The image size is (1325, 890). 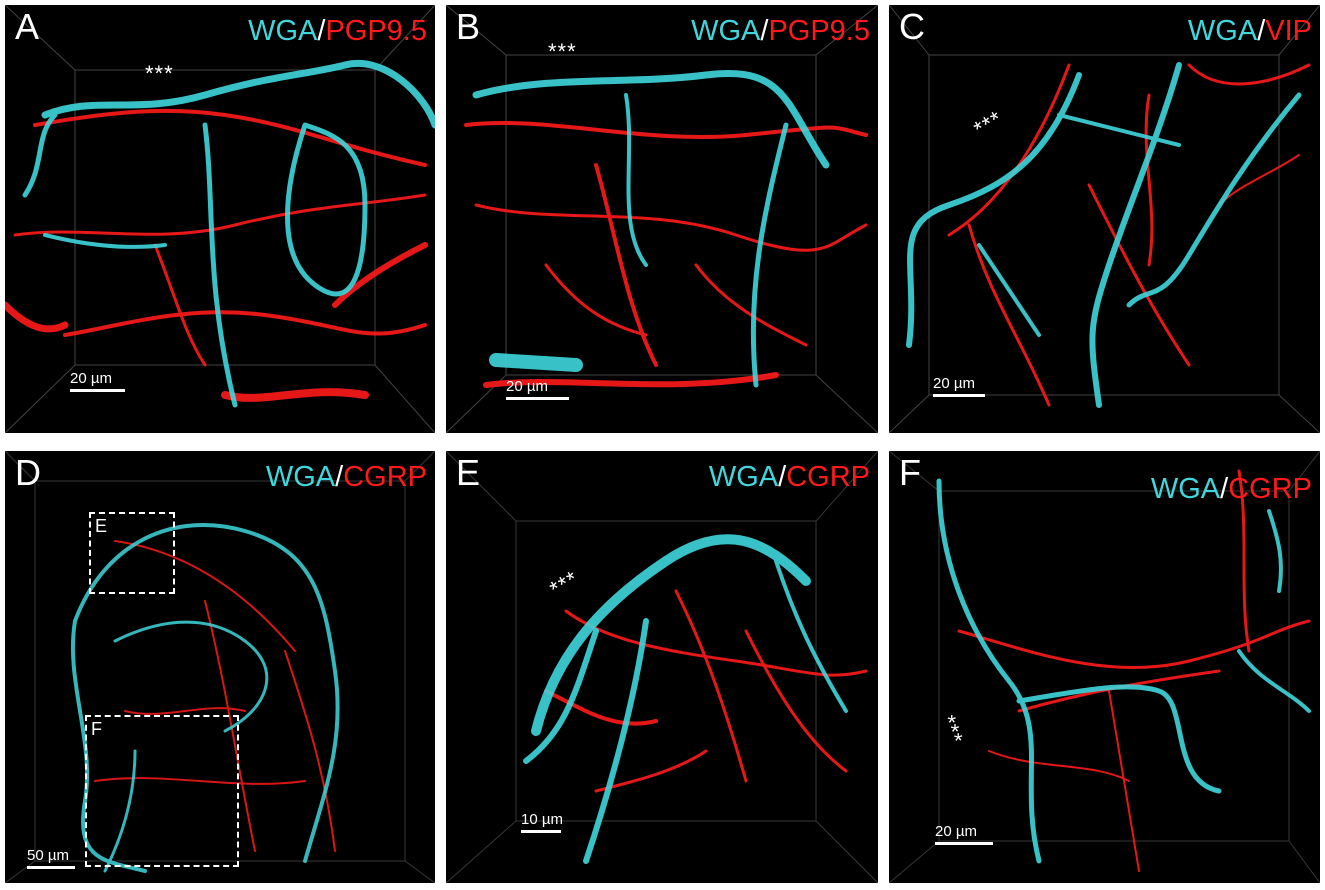 What do you see at coordinates (912, 26) in the screenshot?
I see `panel-letter: C` at bounding box center [912, 26].